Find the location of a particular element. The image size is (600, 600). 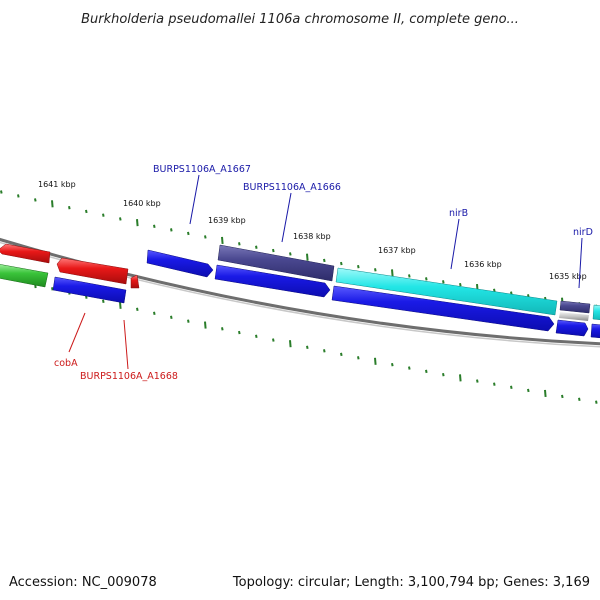

gene-label-burps1106a-a1668: BURPS1106A_A1668 is located at coordinates (129, 376).